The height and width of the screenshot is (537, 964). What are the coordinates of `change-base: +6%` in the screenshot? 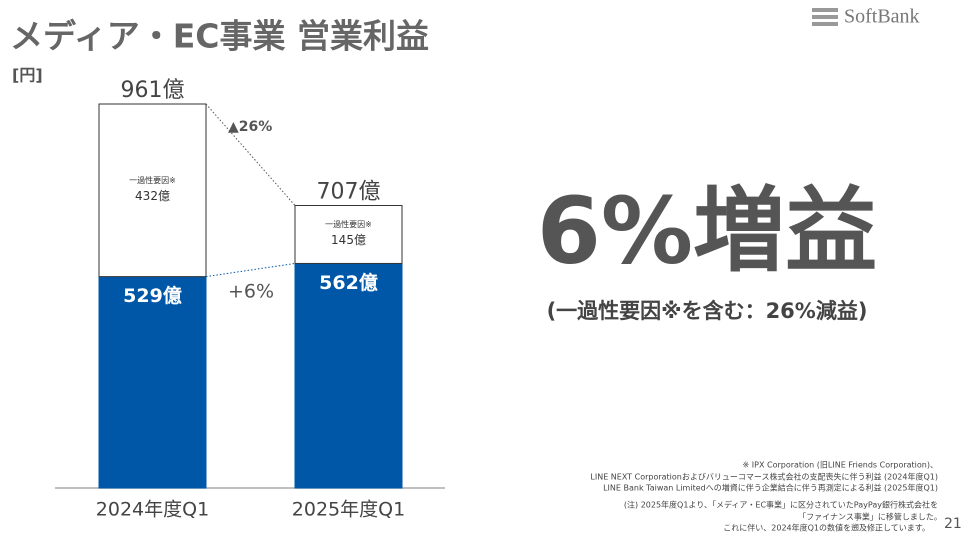 It's located at (251, 292).